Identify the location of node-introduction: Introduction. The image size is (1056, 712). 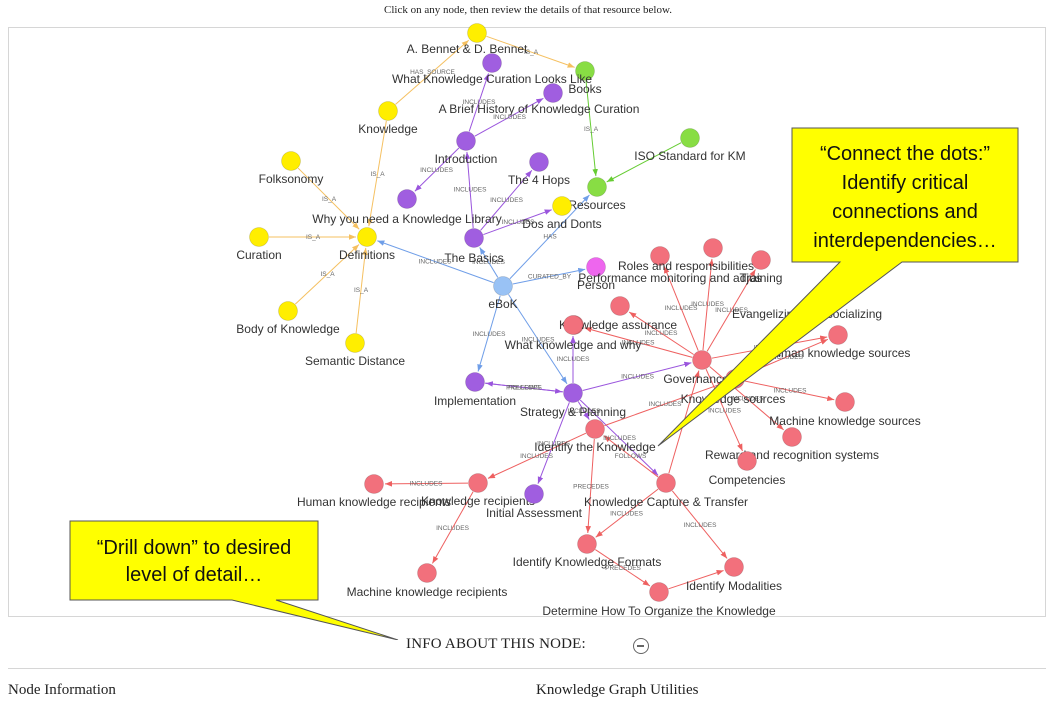
(466, 149).